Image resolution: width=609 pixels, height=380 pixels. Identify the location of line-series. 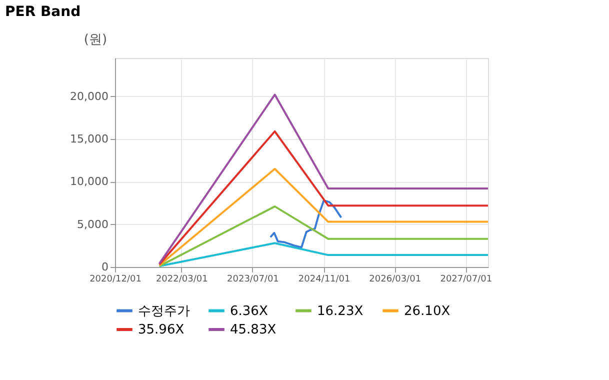
(305, 223).